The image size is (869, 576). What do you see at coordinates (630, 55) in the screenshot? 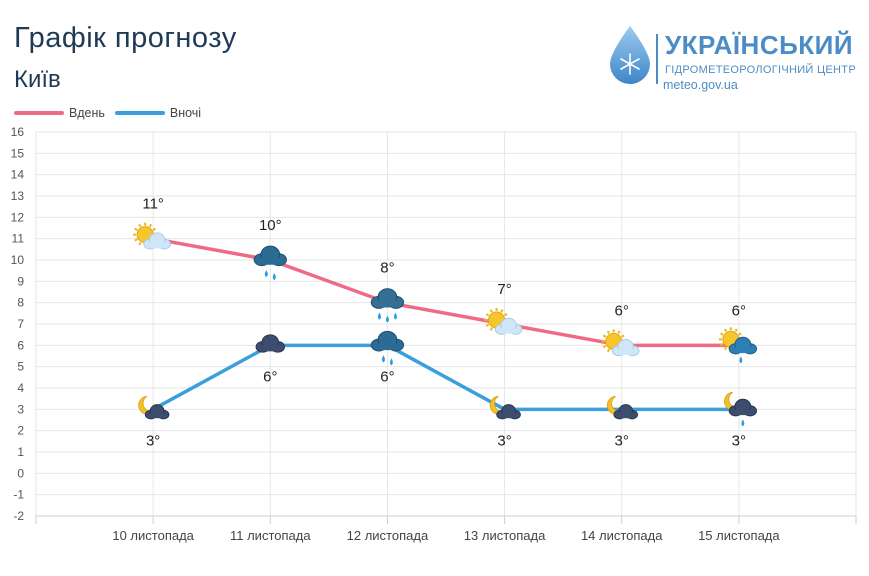
I see `water-drop-snowflake-icon` at bounding box center [630, 55].